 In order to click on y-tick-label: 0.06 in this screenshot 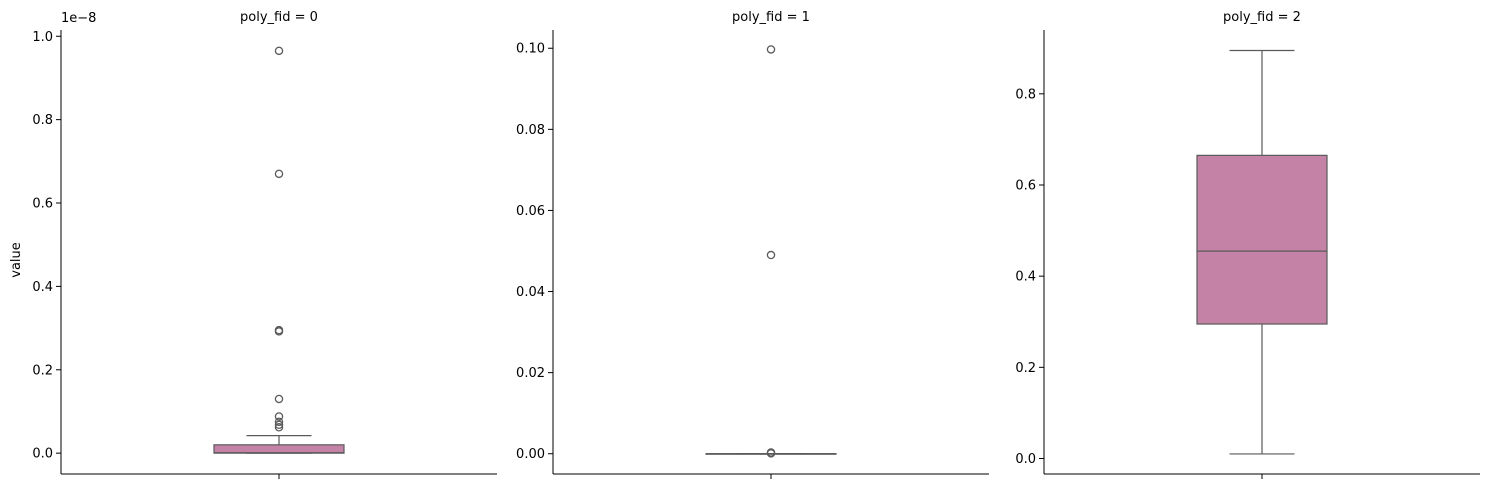, I will do `click(530, 211)`.